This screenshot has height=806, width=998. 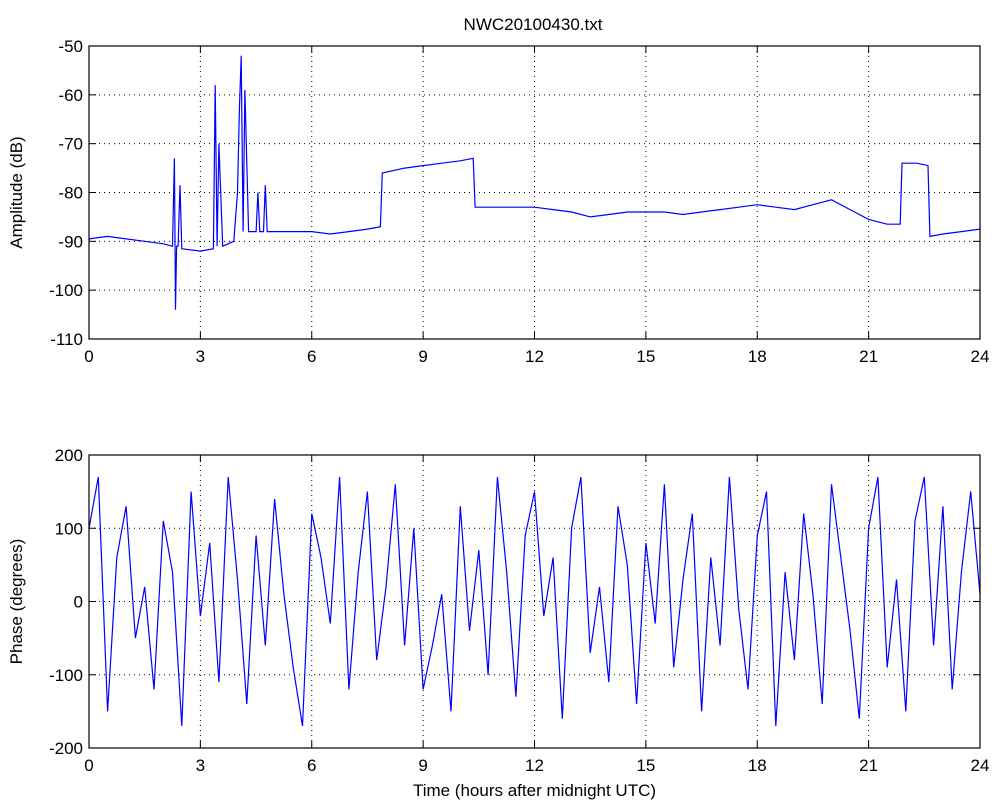 I want to click on amplitude-ytick-label: -80, so click(x=70, y=193).